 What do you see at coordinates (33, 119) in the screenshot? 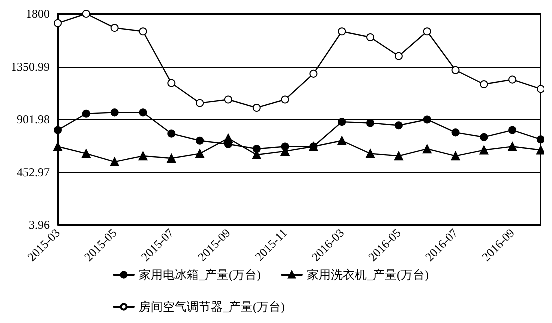
I see `y-tick-label: 901.98` at bounding box center [33, 119].